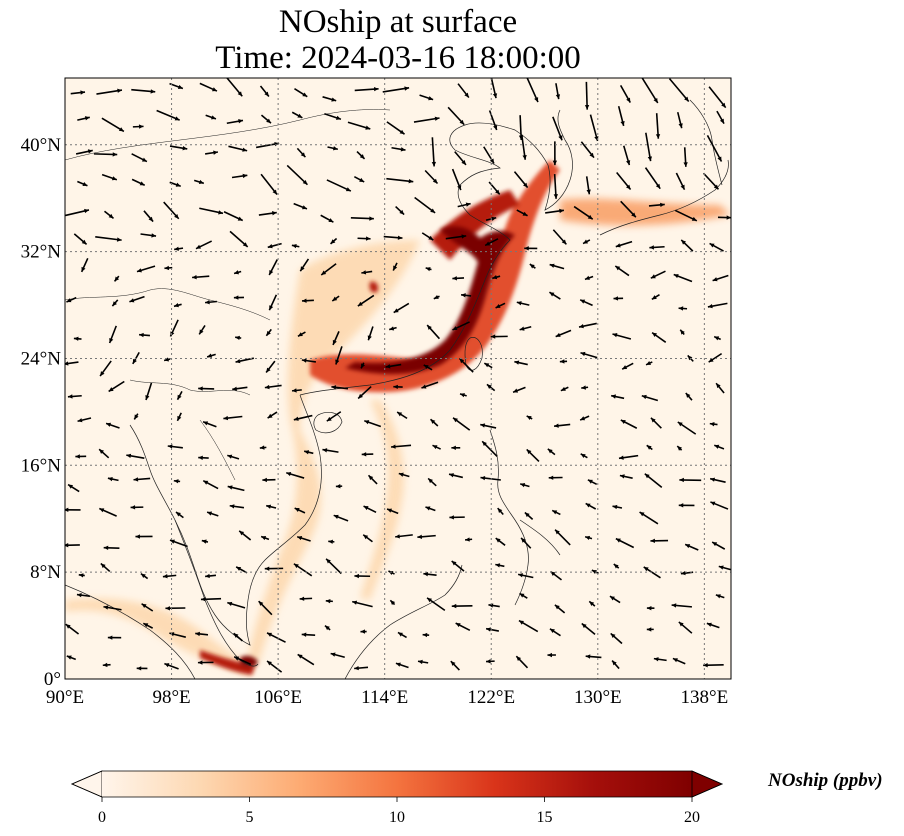  What do you see at coordinates (225, 520) in the screenshot?
I see `indochina-coast` at bounding box center [225, 520].